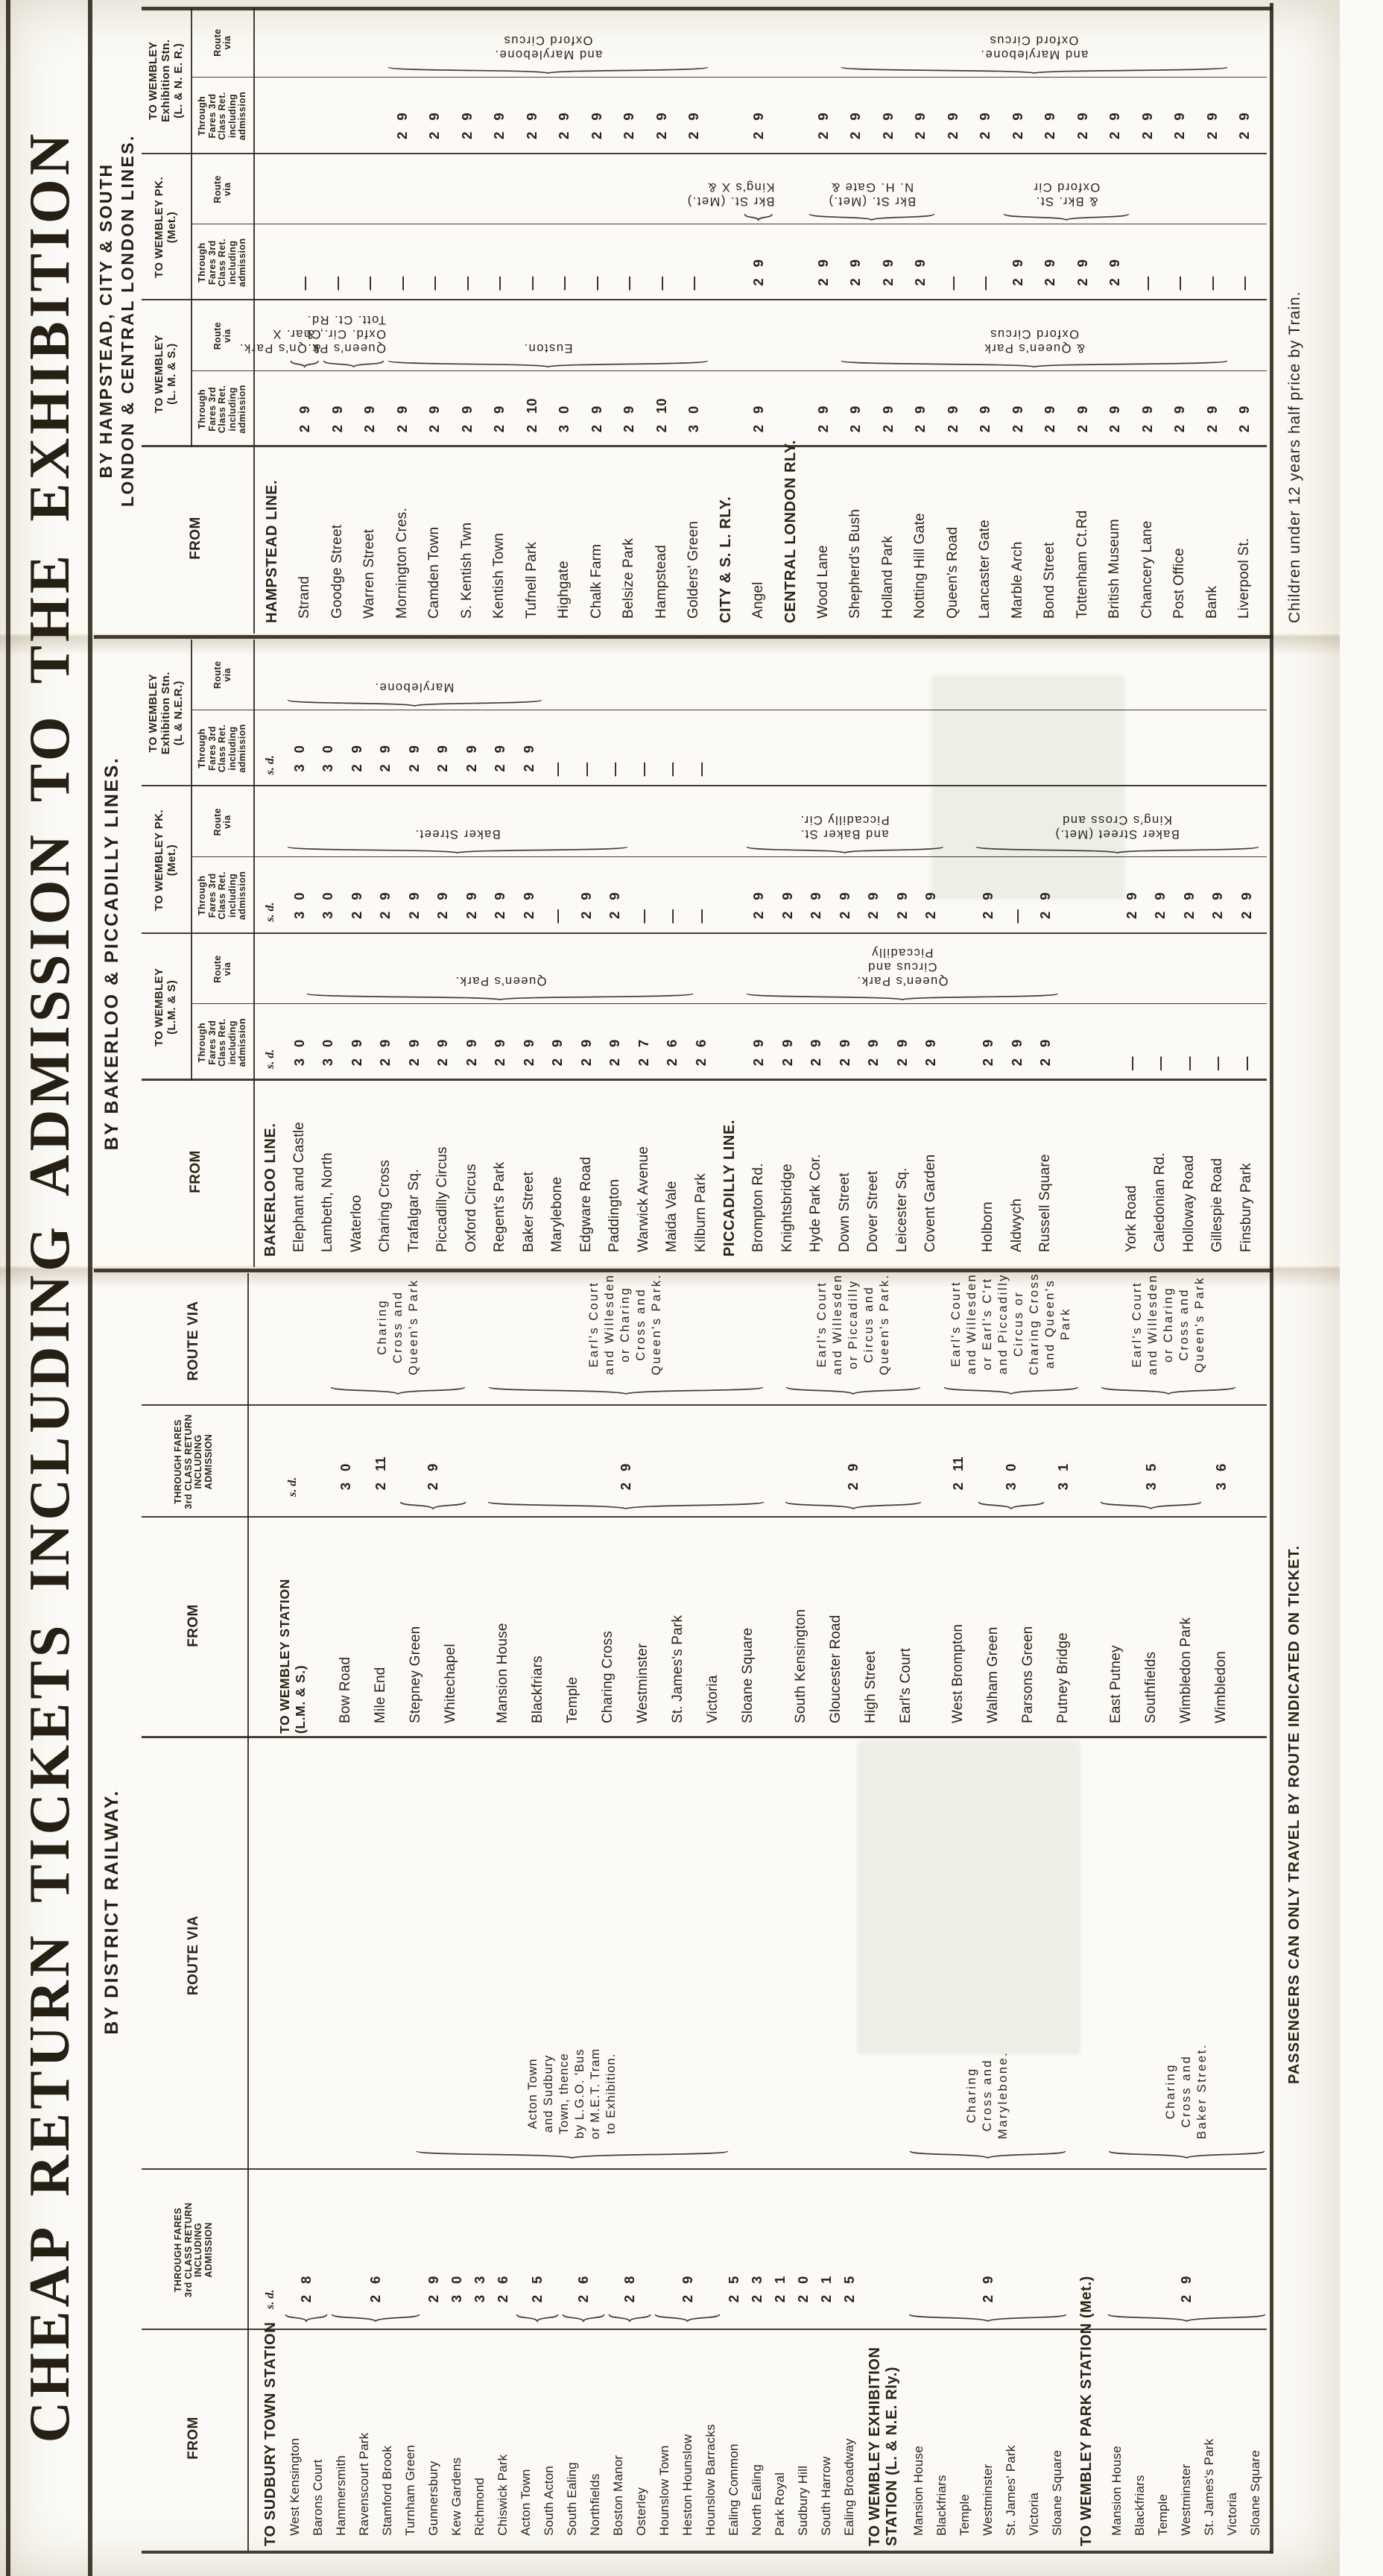  What do you see at coordinates (1163, 2433) in the screenshot?
I see `station-row: Temple` at bounding box center [1163, 2433].